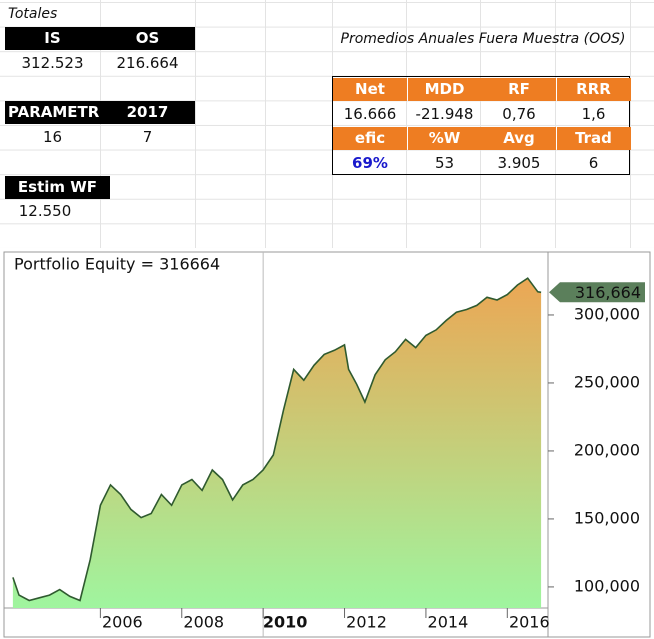 The height and width of the screenshot is (639, 654). Describe the element at coordinates (122, 622) in the screenshot. I see `x-tick-label: 2006` at that location.